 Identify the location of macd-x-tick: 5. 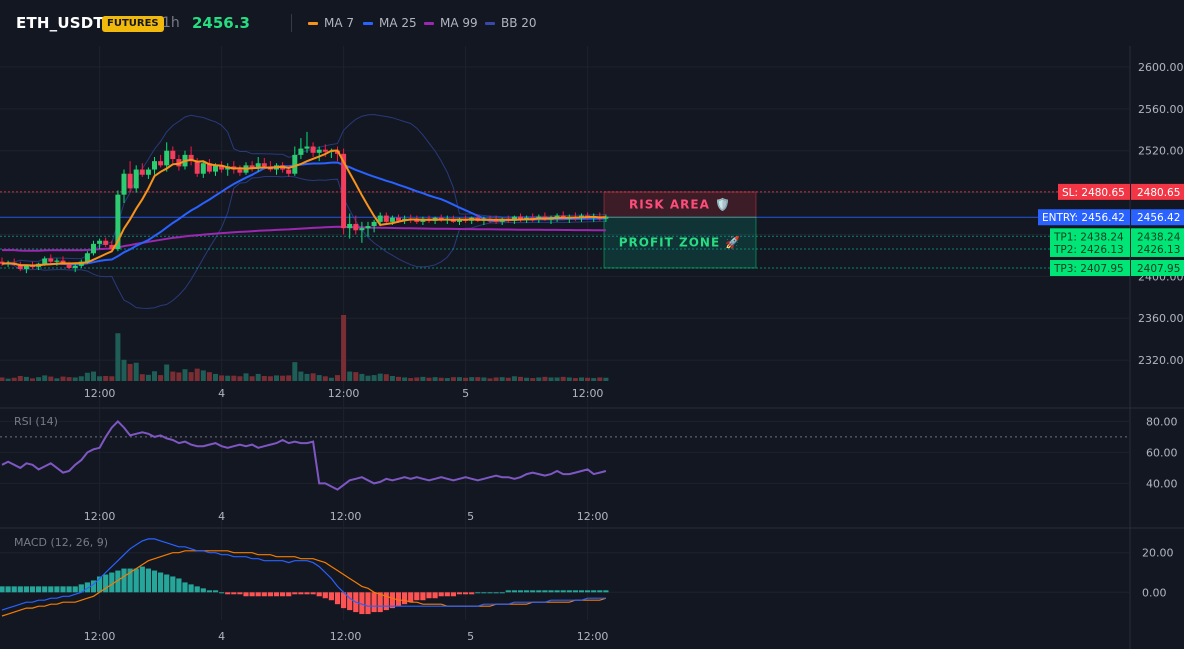
(470, 636).